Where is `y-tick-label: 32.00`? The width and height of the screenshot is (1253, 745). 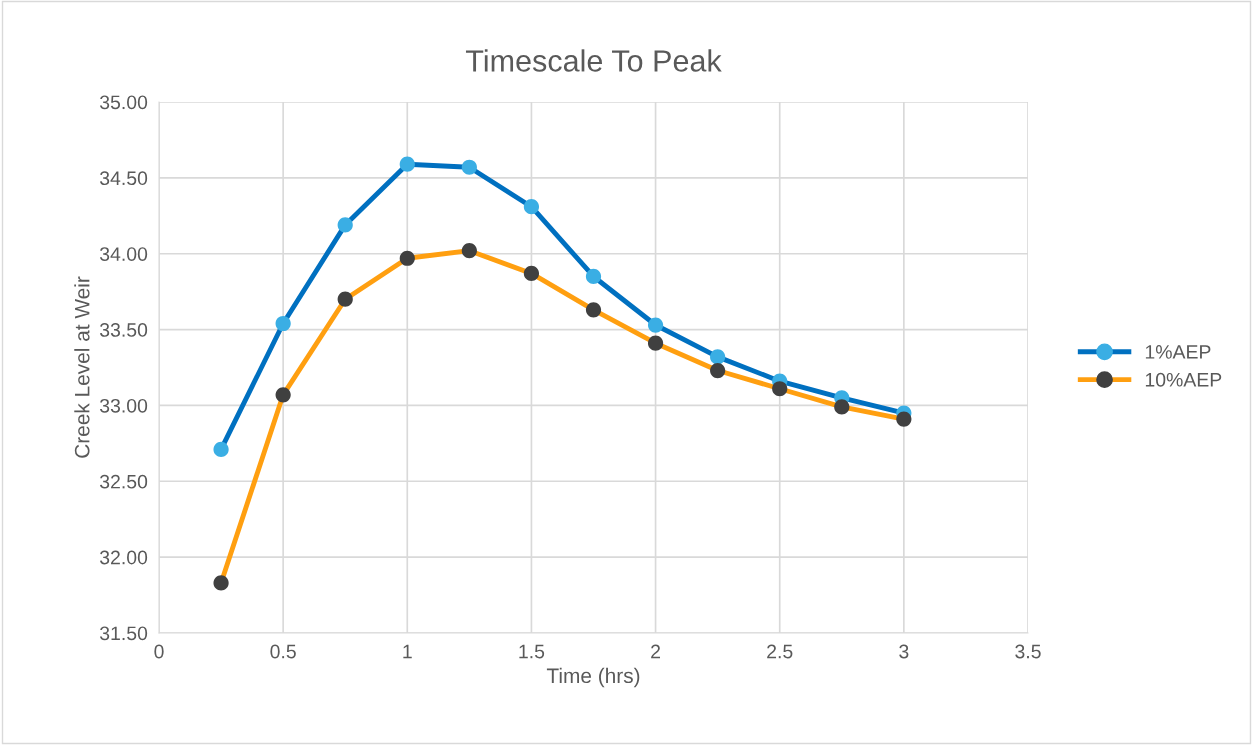 y-tick-label: 32.00 is located at coordinates (123, 557).